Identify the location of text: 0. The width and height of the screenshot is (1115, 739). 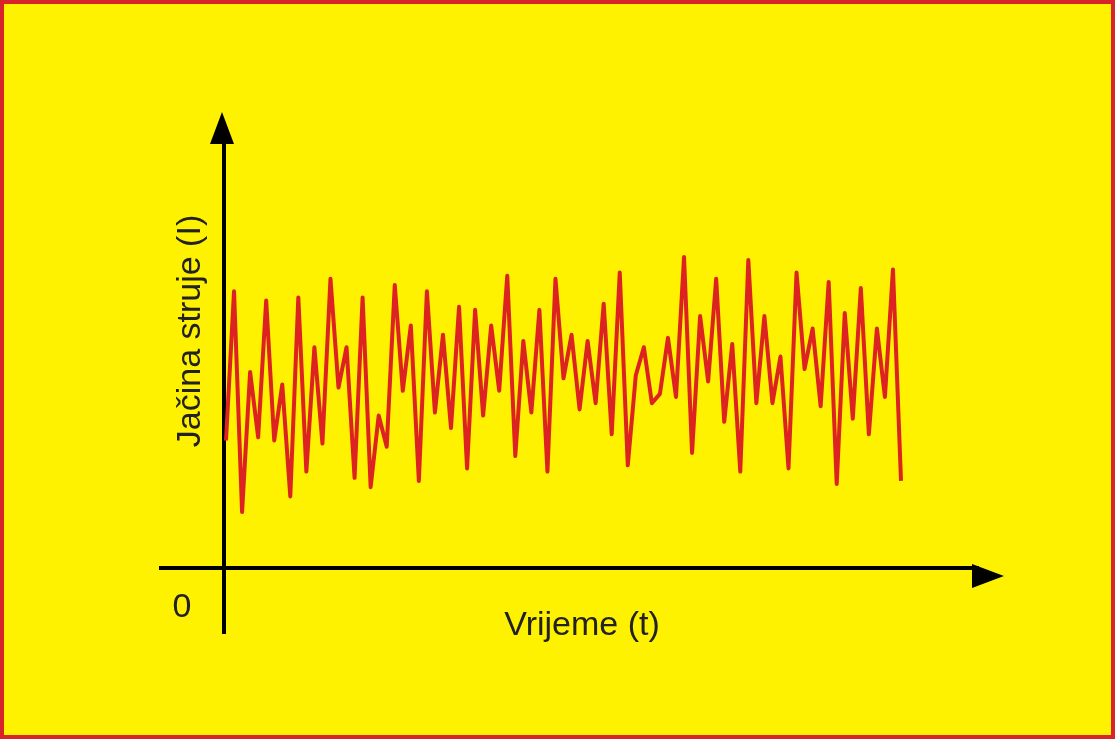
(182, 605).